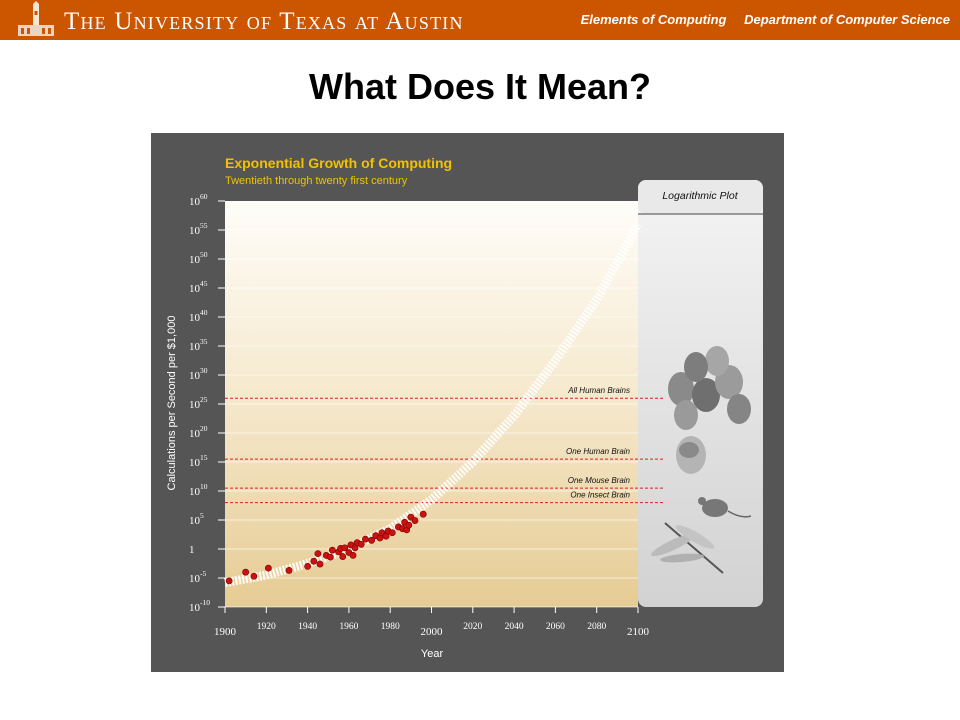  Describe the element at coordinates (600, 495) in the screenshot. I see `threshold-label: One Insect Brain` at that location.